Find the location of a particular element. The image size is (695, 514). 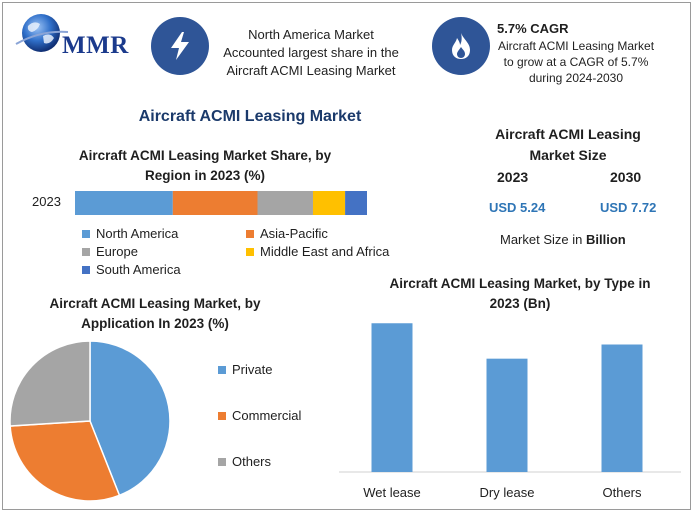

pie-legend-commercial: Commercial is located at coordinates (259, 415).